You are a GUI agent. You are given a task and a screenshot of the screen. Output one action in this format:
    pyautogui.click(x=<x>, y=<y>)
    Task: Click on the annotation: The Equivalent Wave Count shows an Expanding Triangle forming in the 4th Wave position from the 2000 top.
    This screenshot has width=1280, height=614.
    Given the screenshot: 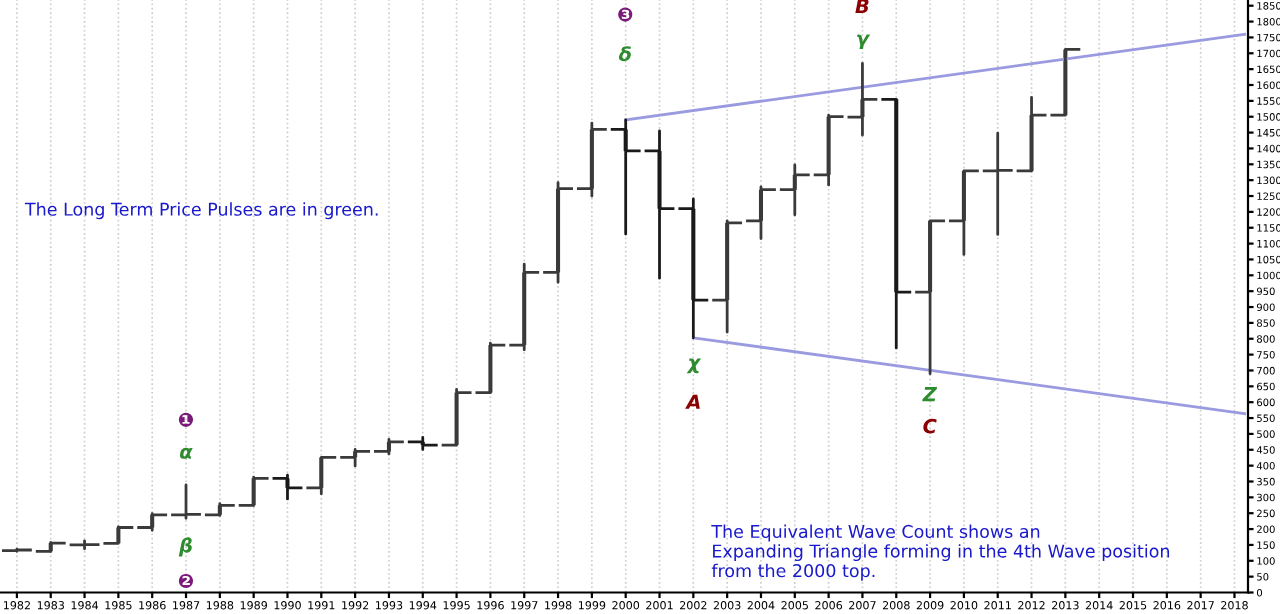 What is the action you would take?
    pyautogui.click(x=940, y=552)
    